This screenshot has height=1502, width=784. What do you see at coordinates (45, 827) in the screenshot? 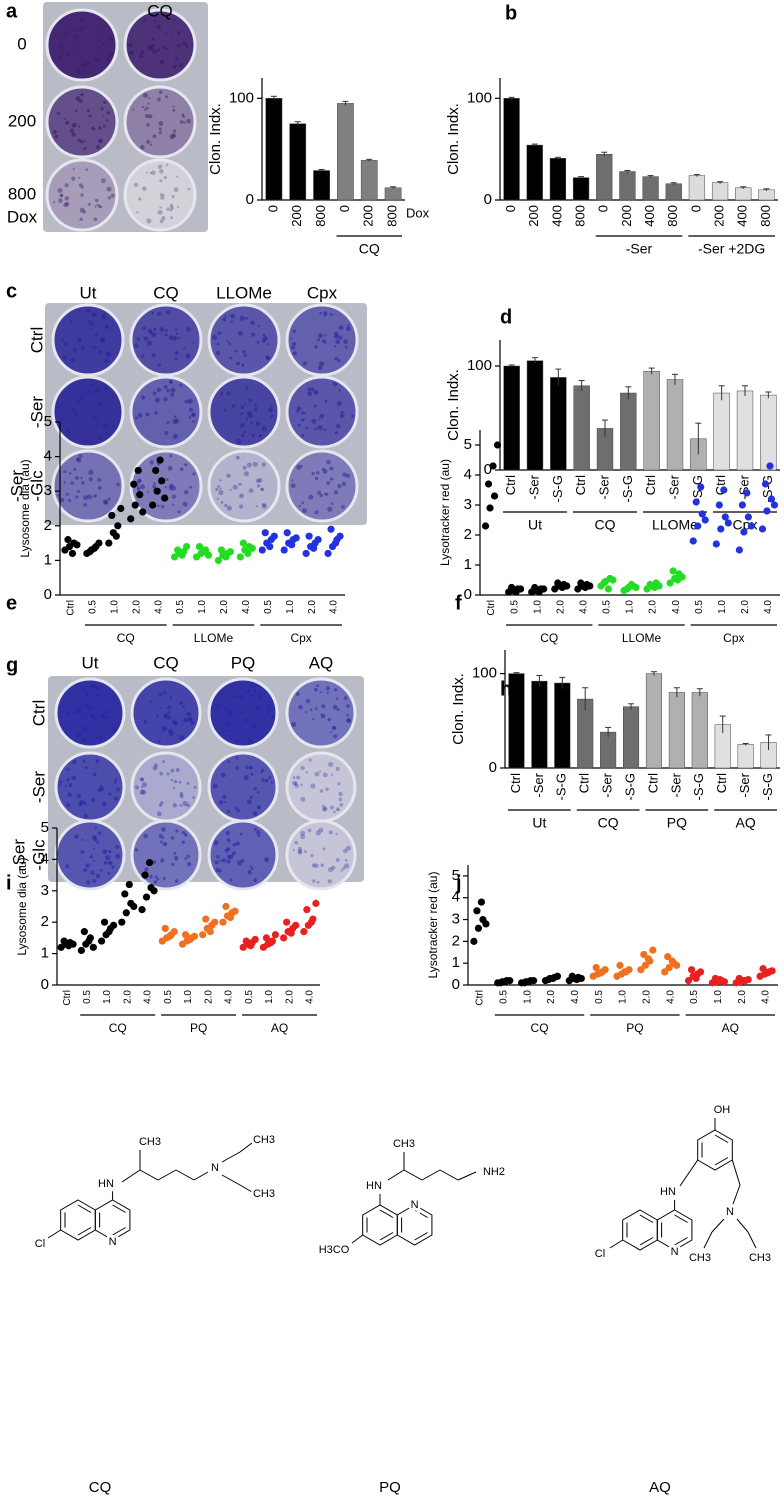
I see `y-tick-label: 5` at bounding box center [45, 827].